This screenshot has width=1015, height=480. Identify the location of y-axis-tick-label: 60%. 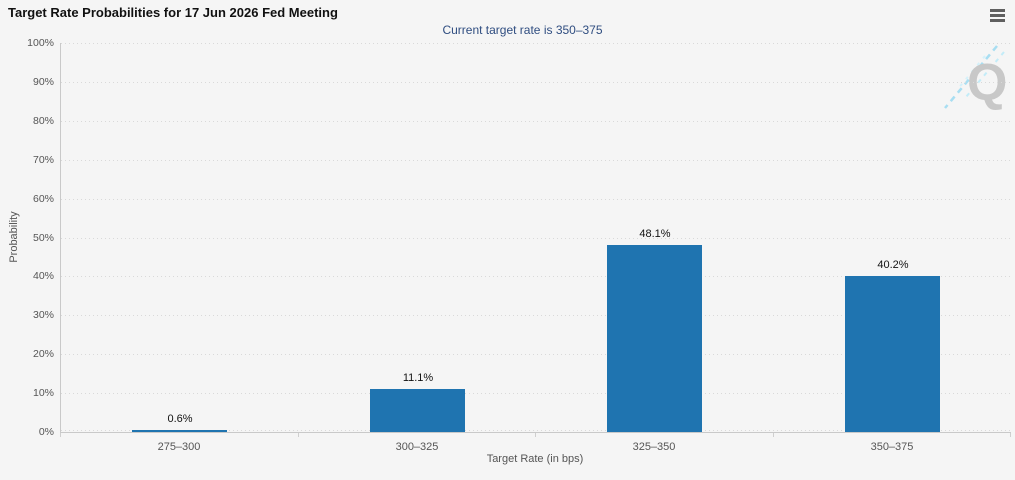
(43, 199).